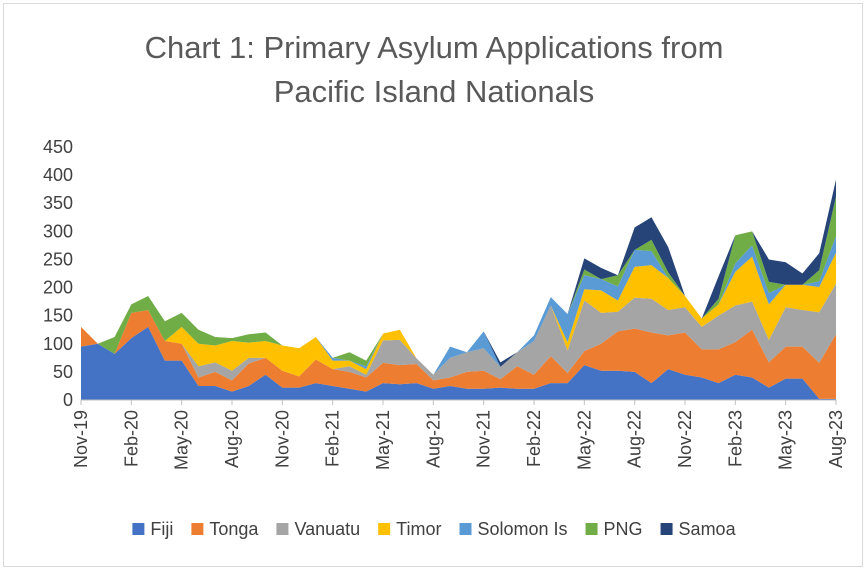  What do you see at coordinates (333, 438) in the screenshot?
I see `x-tick-label: Feb-21` at bounding box center [333, 438].